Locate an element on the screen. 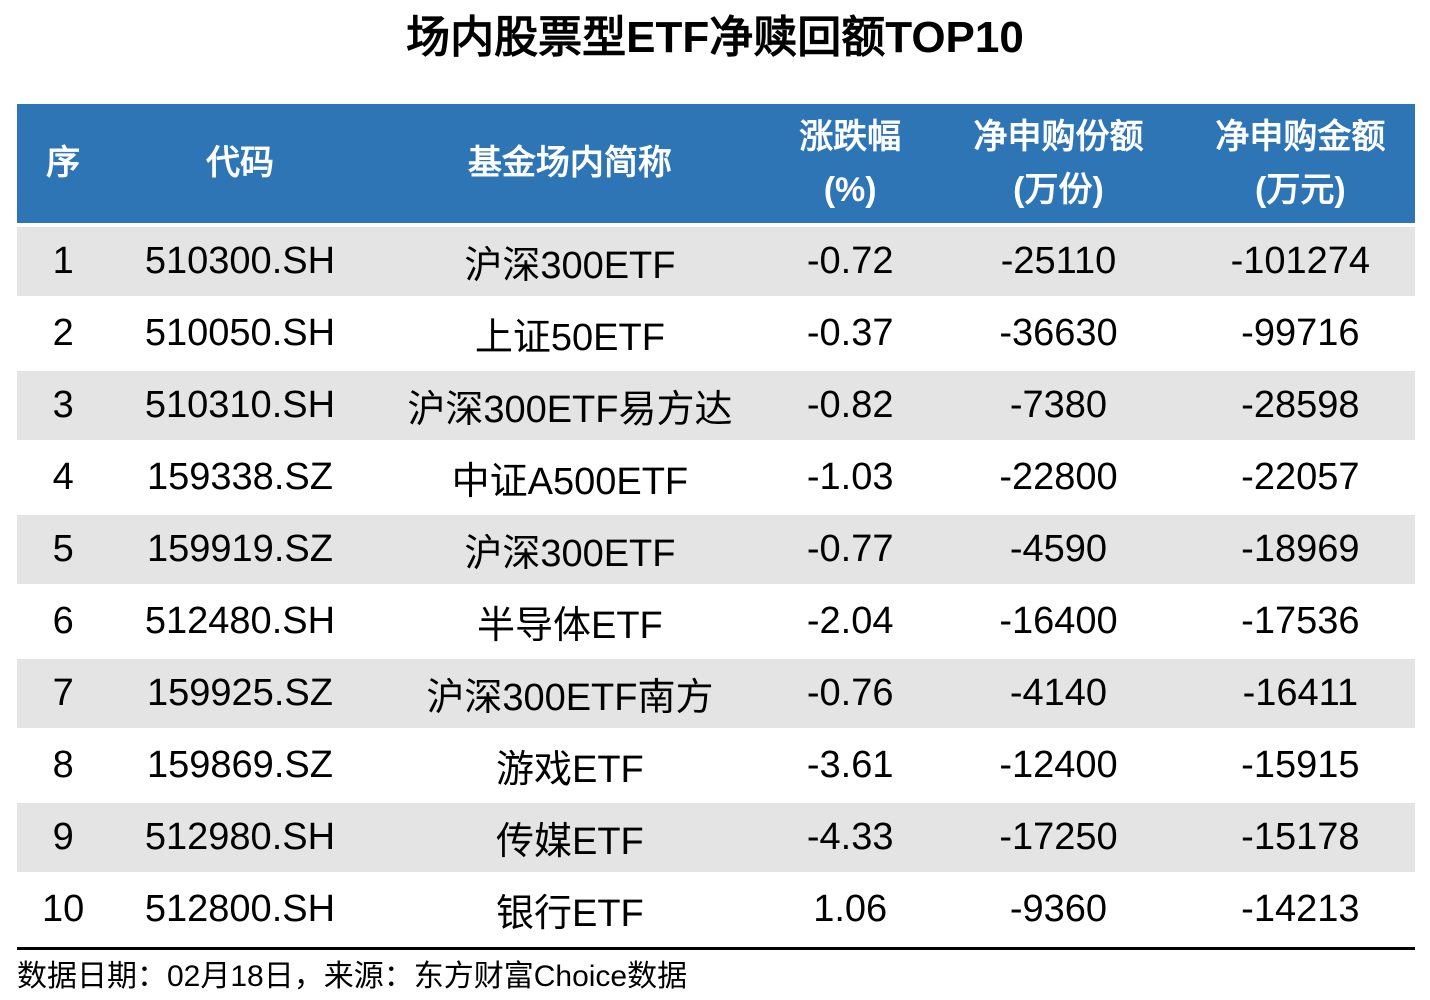  column-header-label: 涨跌幅 is located at coordinates (850, 136).